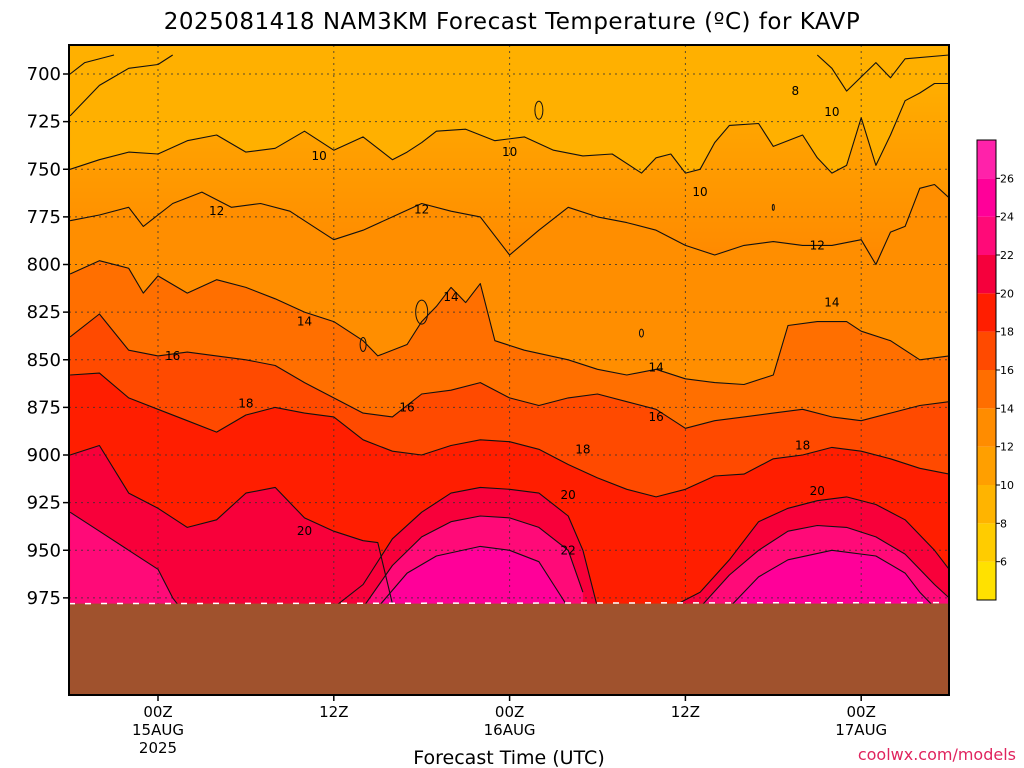 Image resolution: width=1024 pixels, height=768 pixels. What do you see at coordinates (44, 265) in the screenshot?
I see `y-tick-label: 800` at bounding box center [44, 265].